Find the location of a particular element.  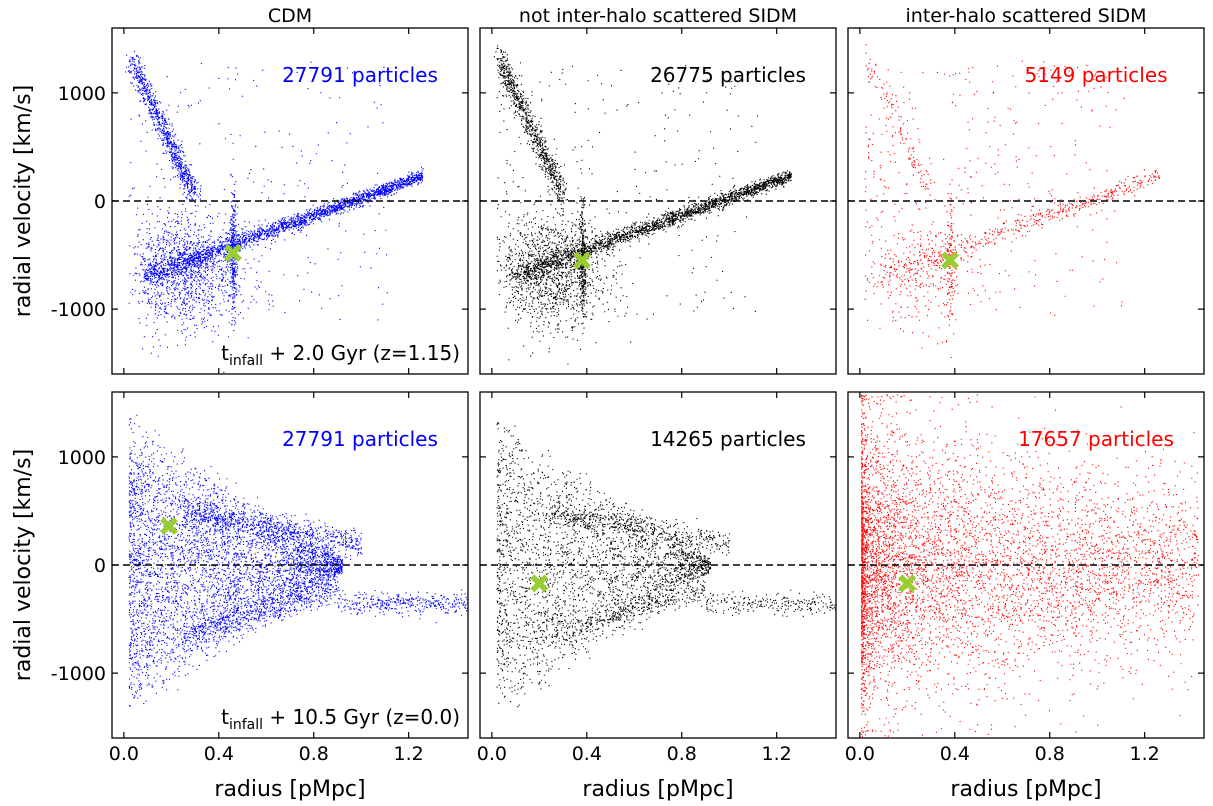

panel: 0.0 0.4 0.8 1.2 14265 particles is located at coordinates (657, 578).